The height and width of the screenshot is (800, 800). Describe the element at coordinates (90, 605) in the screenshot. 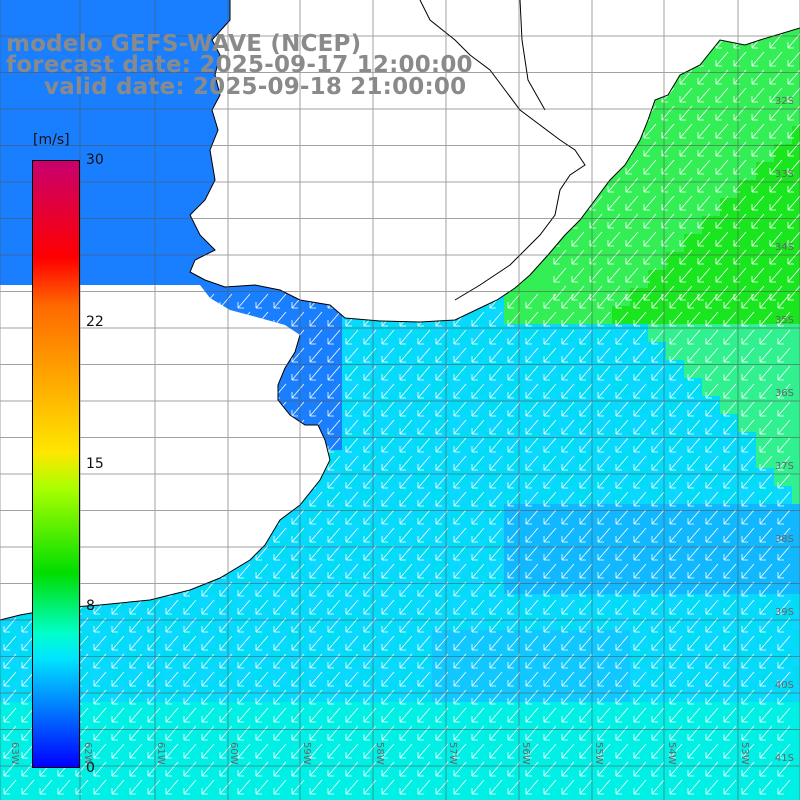

I see `colorbar-tick-label: 8` at that location.